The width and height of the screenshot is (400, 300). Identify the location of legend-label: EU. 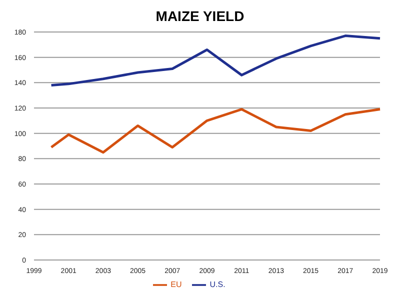
(176, 285).